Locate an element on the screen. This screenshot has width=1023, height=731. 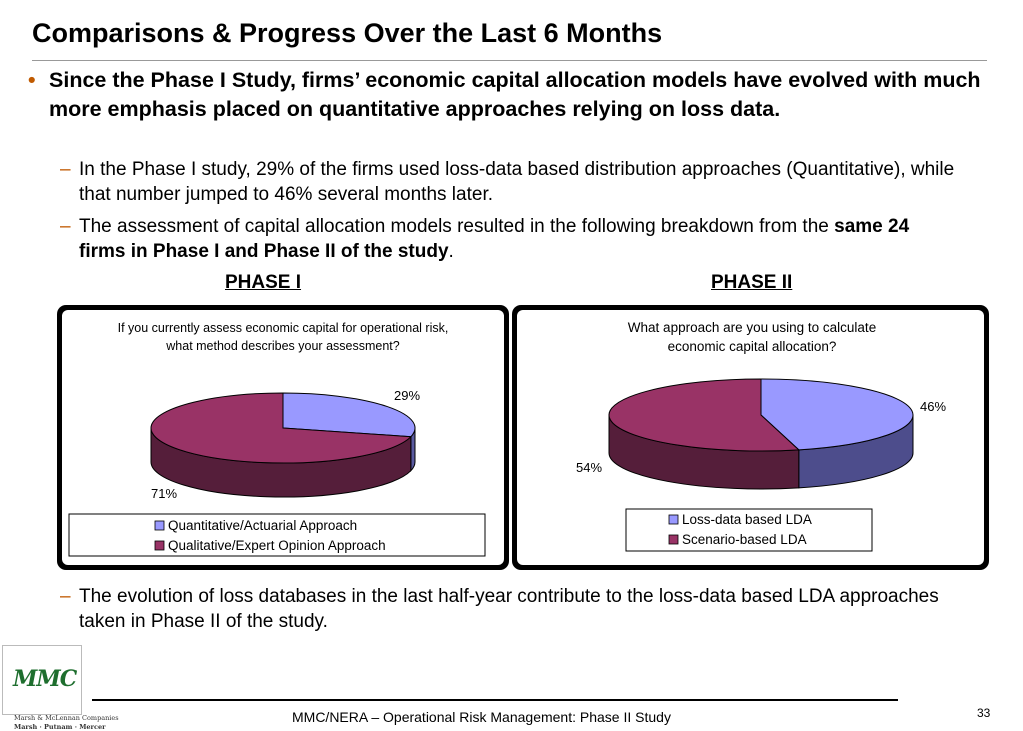
page-number: 33 is located at coordinates (984, 713).